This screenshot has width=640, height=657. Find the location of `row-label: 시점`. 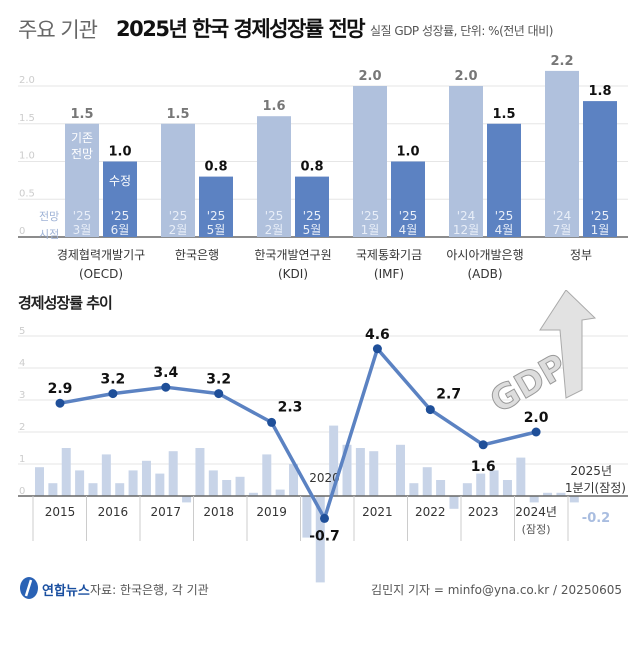

row-label: 시점 is located at coordinates (49, 234).